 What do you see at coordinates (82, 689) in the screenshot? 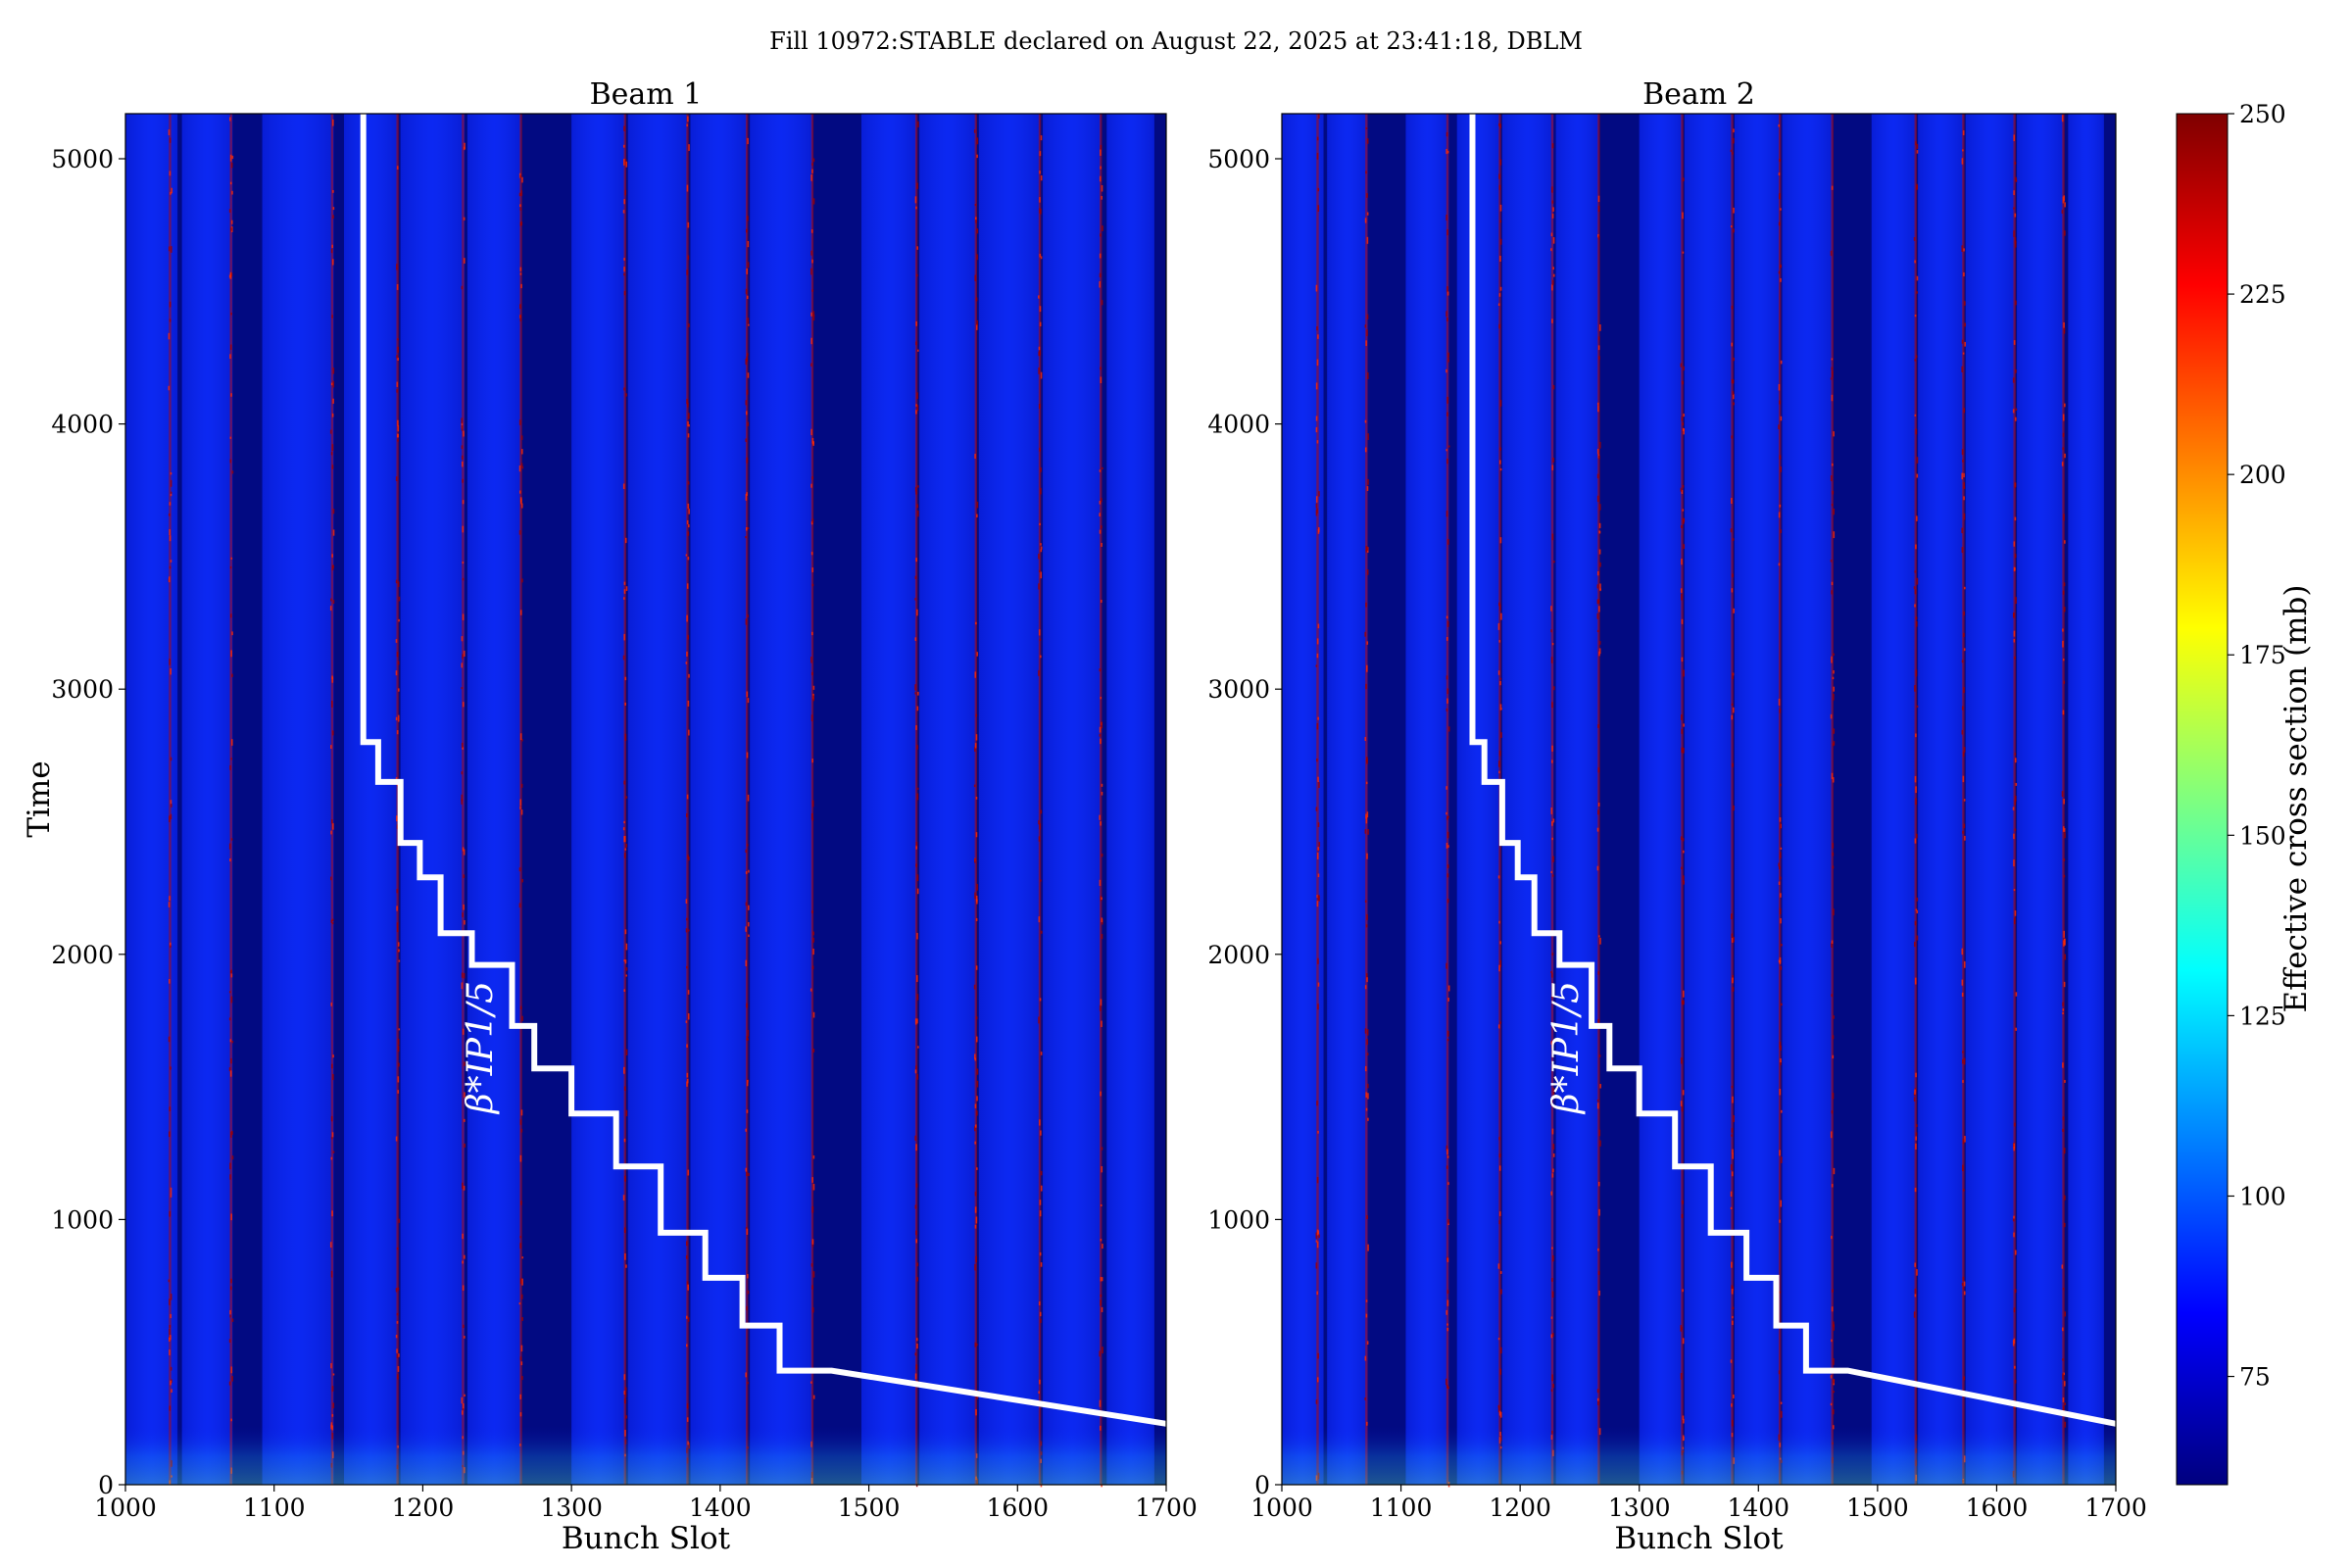
I see `y-tick-label: 3000` at bounding box center [82, 689].